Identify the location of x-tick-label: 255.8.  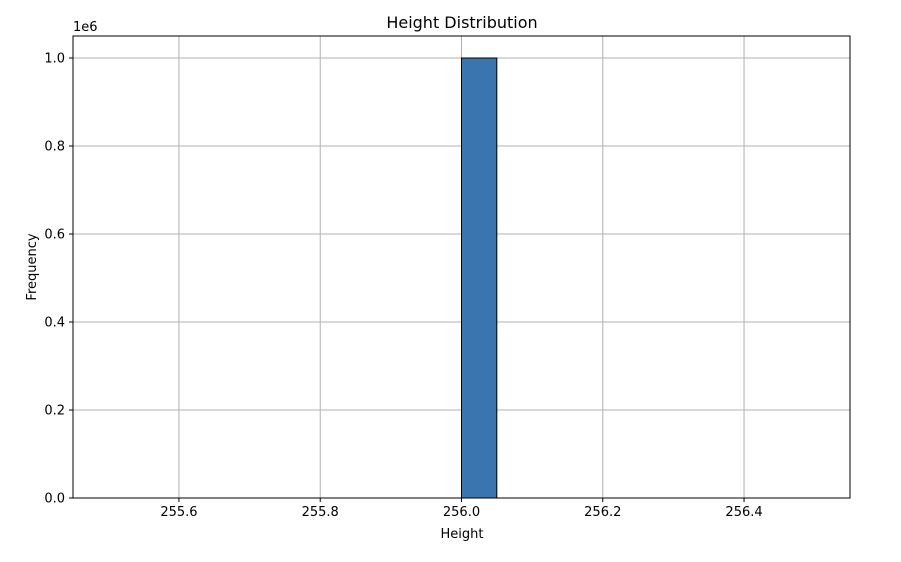
(320, 512).